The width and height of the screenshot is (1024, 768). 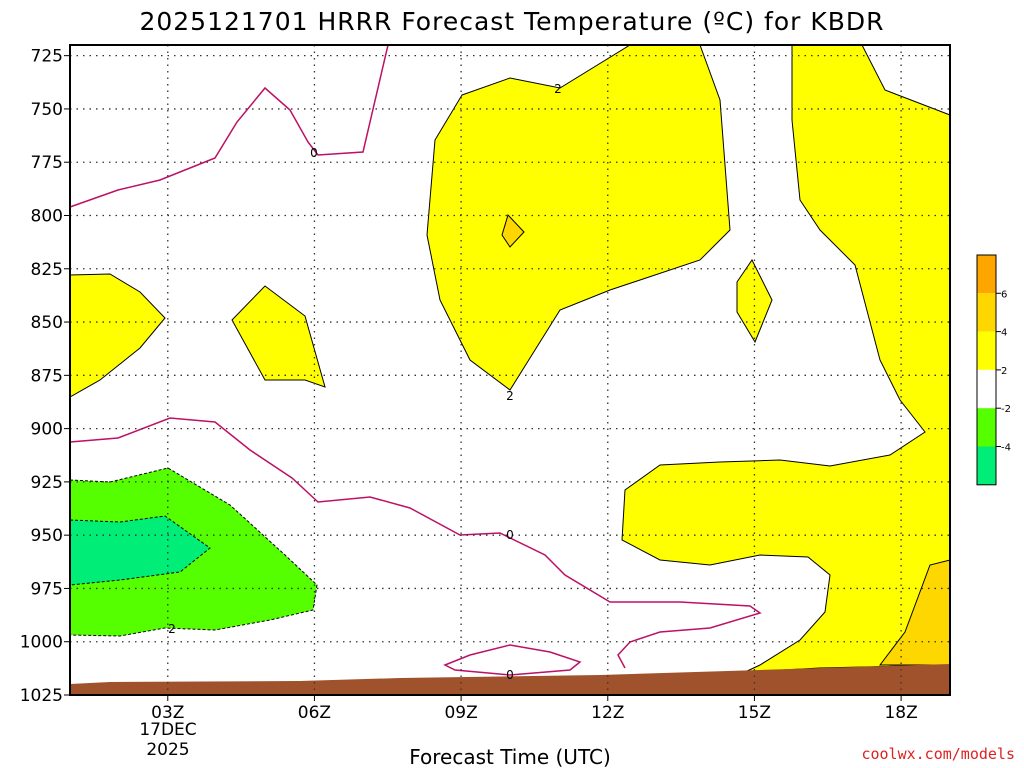 What do you see at coordinates (47, 483) in the screenshot?
I see `y-tick-label: 925` at bounding box center [47, 483].